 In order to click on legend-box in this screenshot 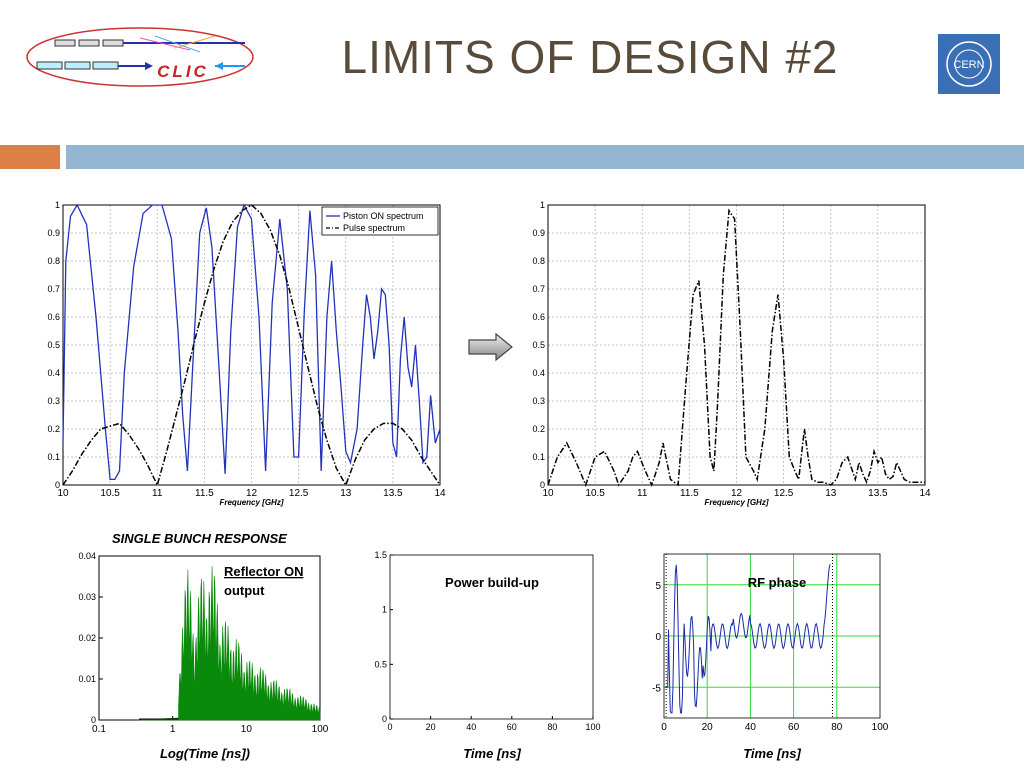, I will do `click(380, 221)`.